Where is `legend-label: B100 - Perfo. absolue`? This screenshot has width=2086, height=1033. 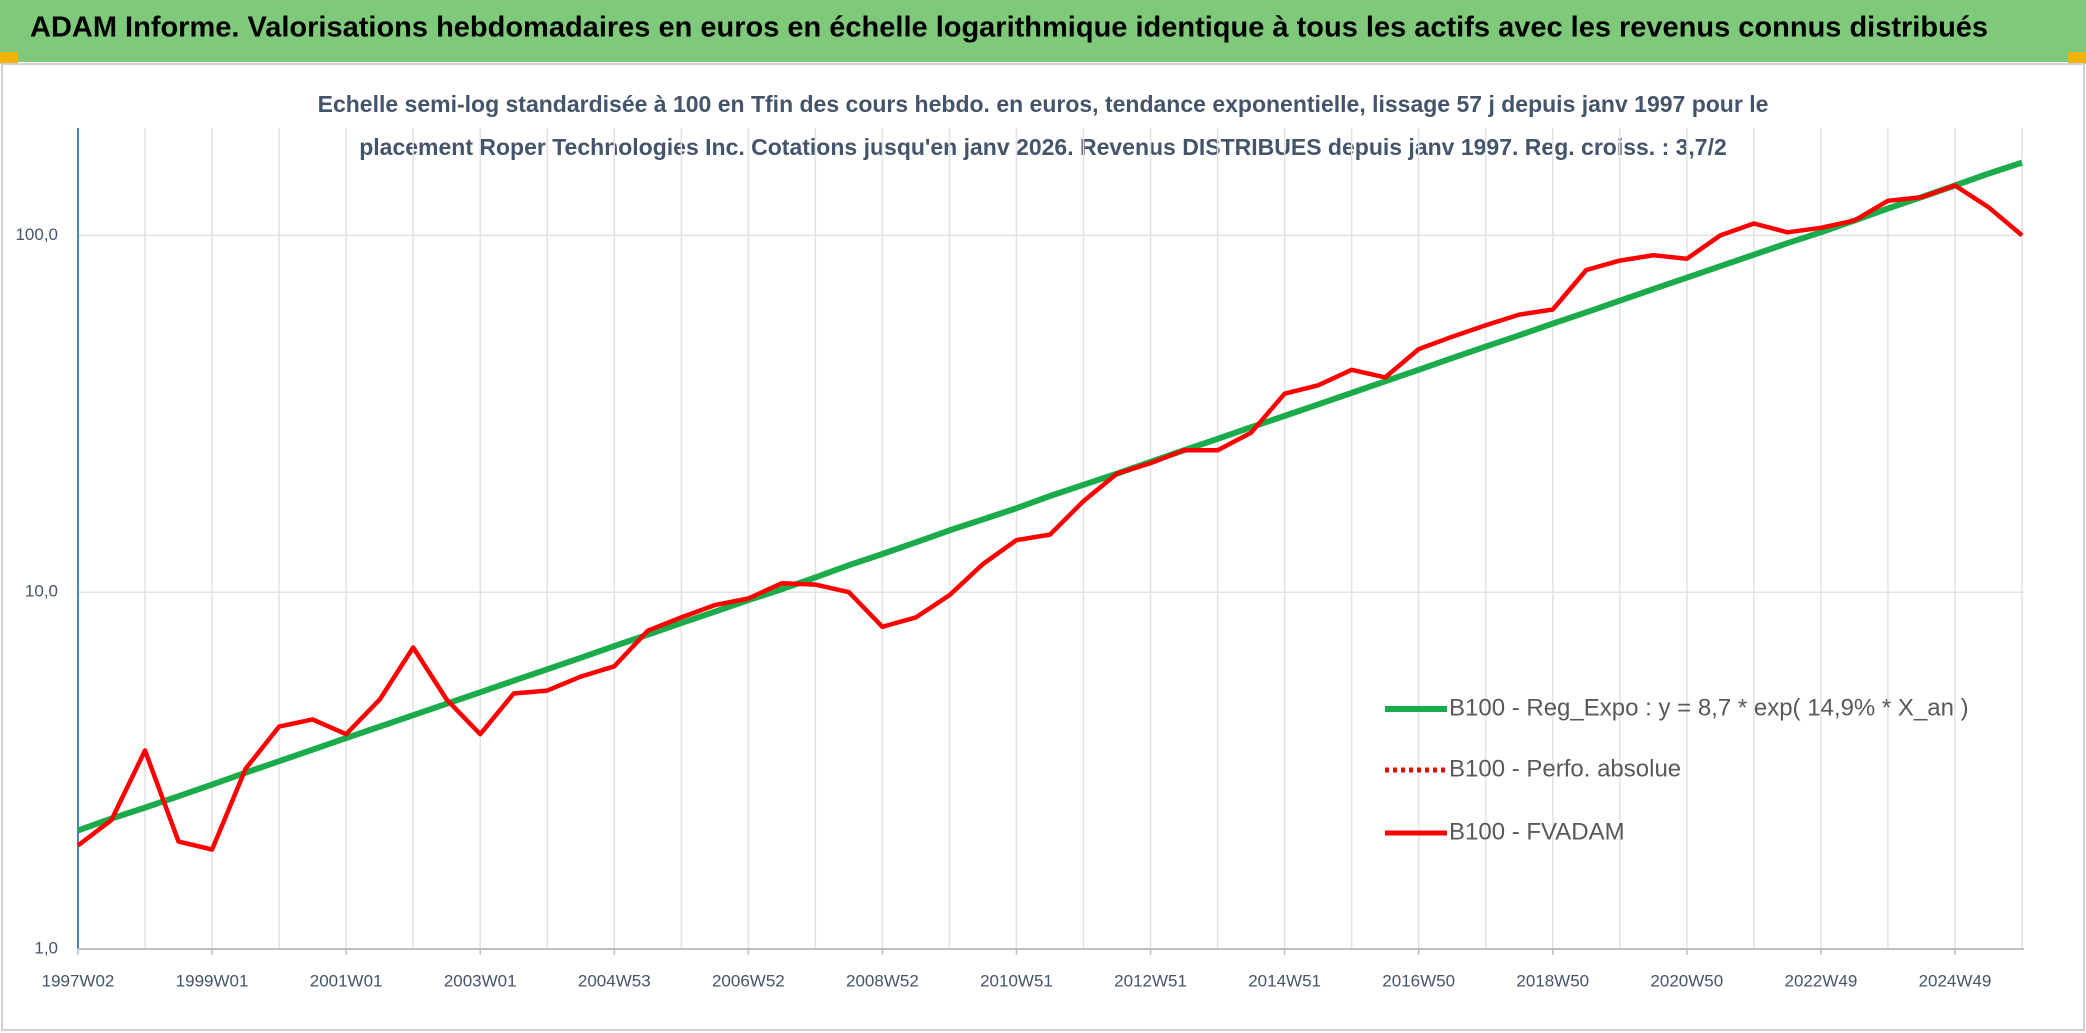 legend-label: B100 - Perfo. absolue is located at coordinates (1565, 768).